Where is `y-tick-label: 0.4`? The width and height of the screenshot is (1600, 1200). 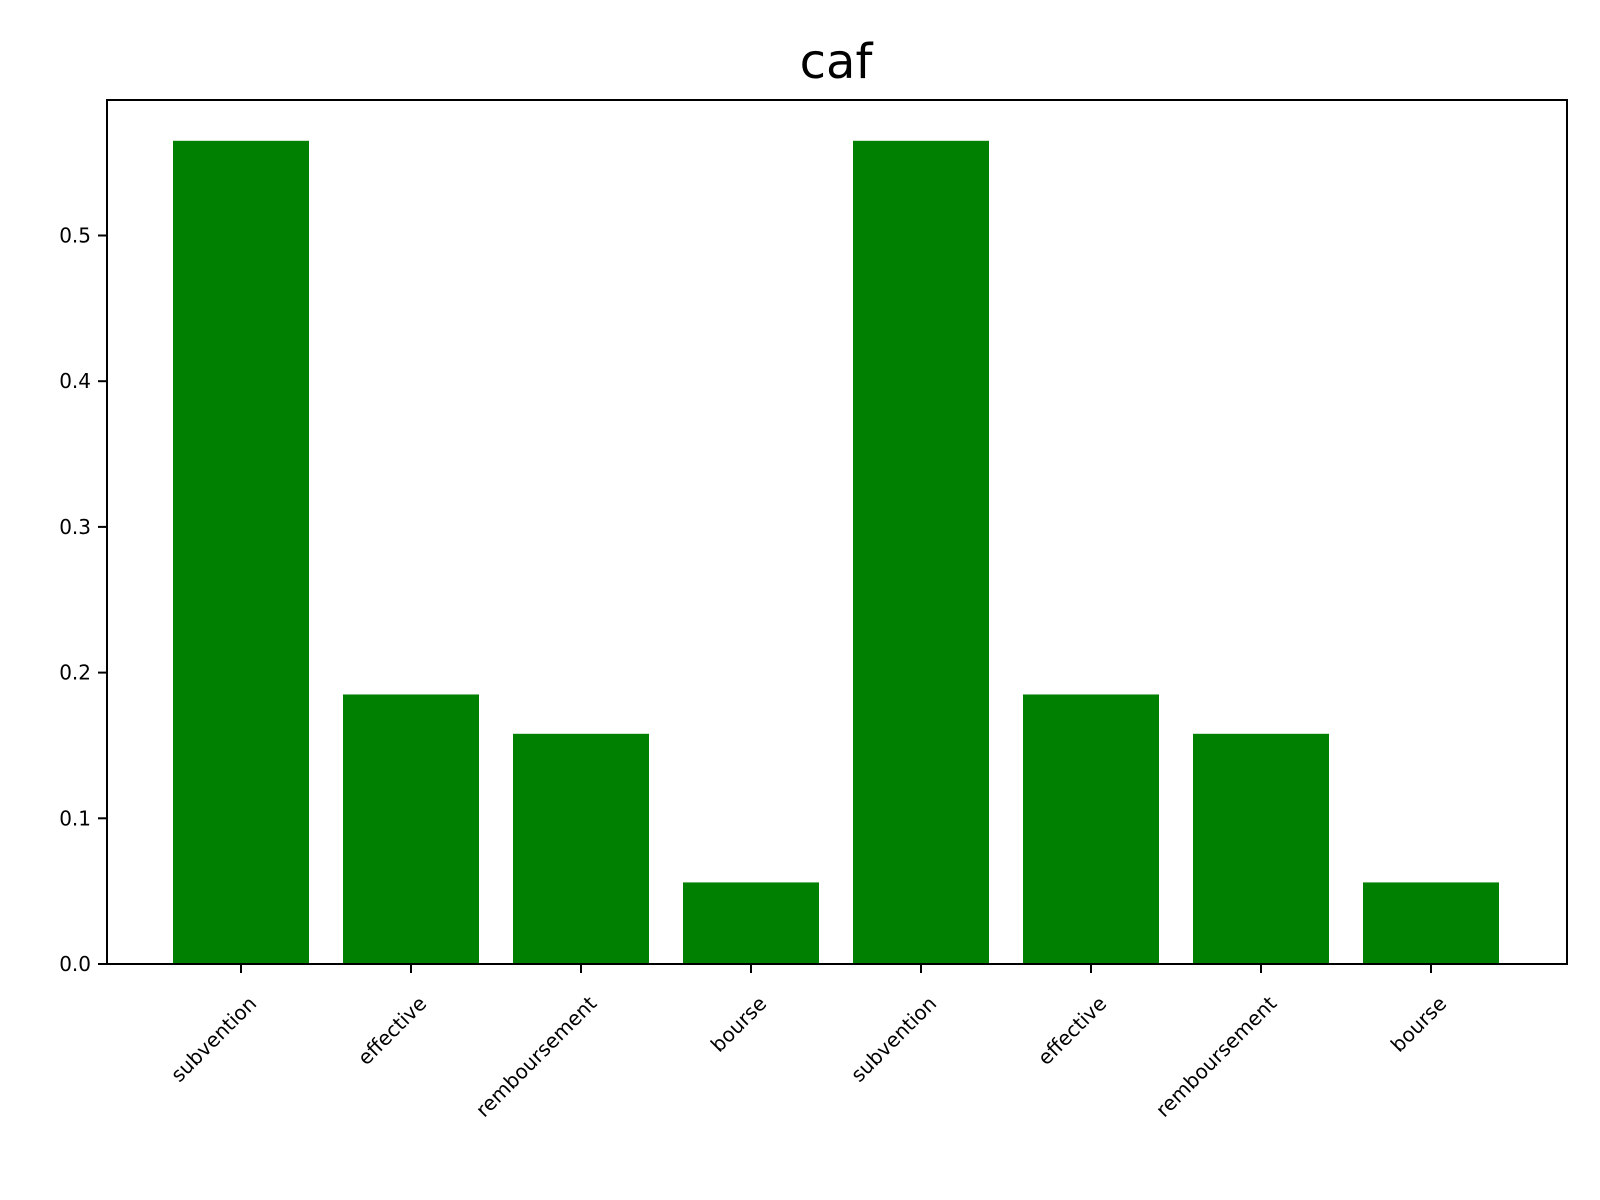
y-tick-label: 0.4 is located at coordinates (75, 381).